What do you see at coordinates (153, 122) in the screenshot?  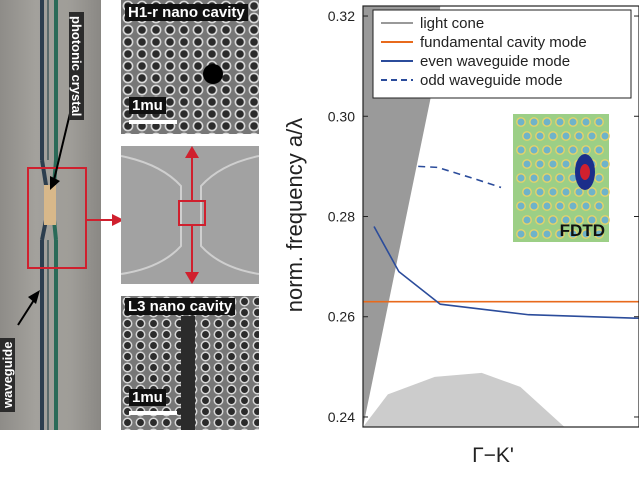 I see `h1r-scale-bar` at bounding box center [153, 122].